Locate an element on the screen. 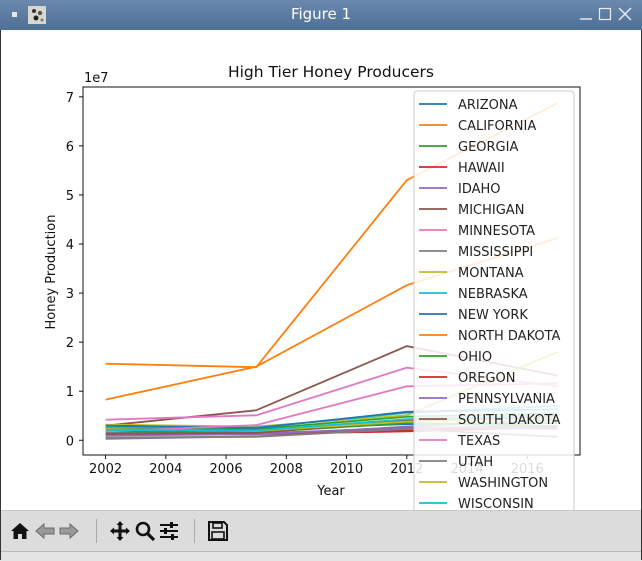 The height and width of the screenshot is (561, 642). y-offset-text: 1e7 is located at coordinates (96, 78).